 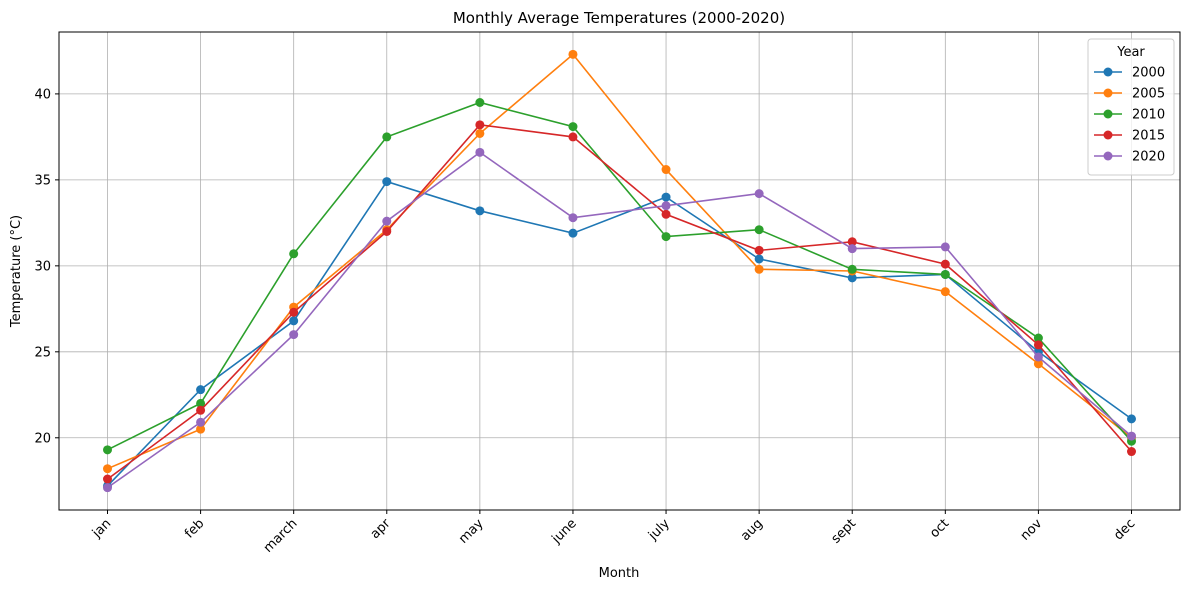 What do you see at coordinates (42, 180) in the screenshot?
I see `y-tick-label: 35` at bounding box center [42, 180].